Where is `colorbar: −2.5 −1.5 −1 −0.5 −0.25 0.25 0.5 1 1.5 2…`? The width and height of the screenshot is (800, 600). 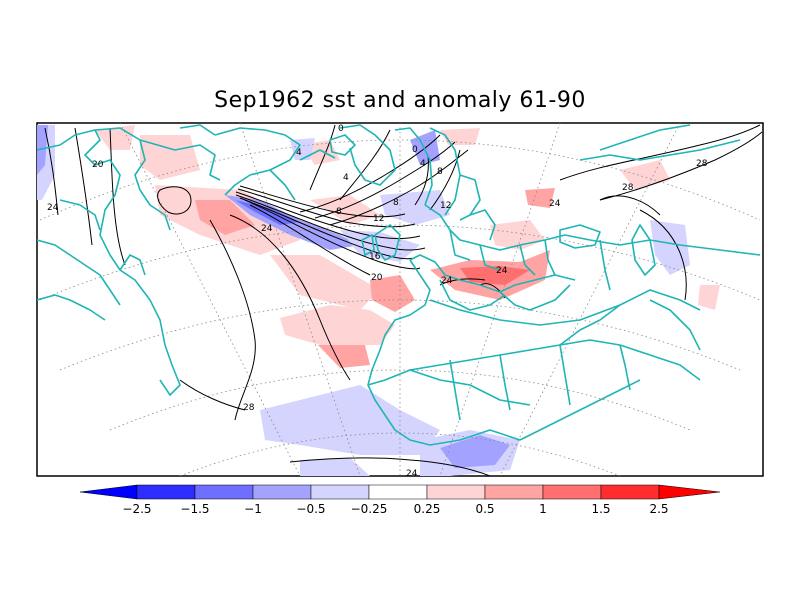
colorbar: −2.5 −1.5 −1 −0.5 −0.25 0.25 0.5 1 1.5 2… is located at coordinates (400, 500).